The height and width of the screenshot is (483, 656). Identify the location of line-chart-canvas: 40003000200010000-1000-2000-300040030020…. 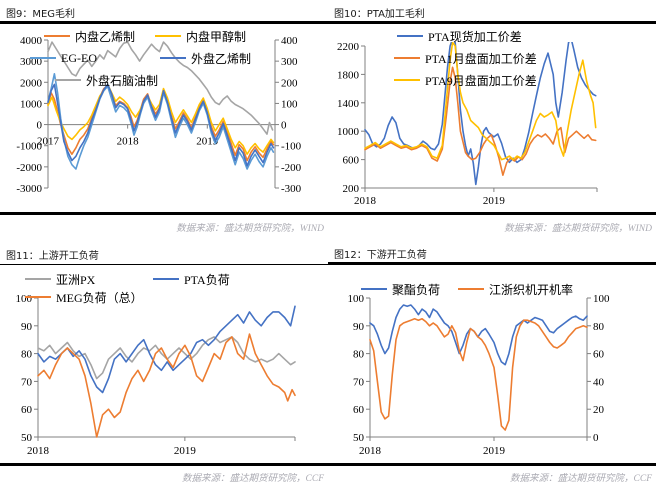
(159, 115).